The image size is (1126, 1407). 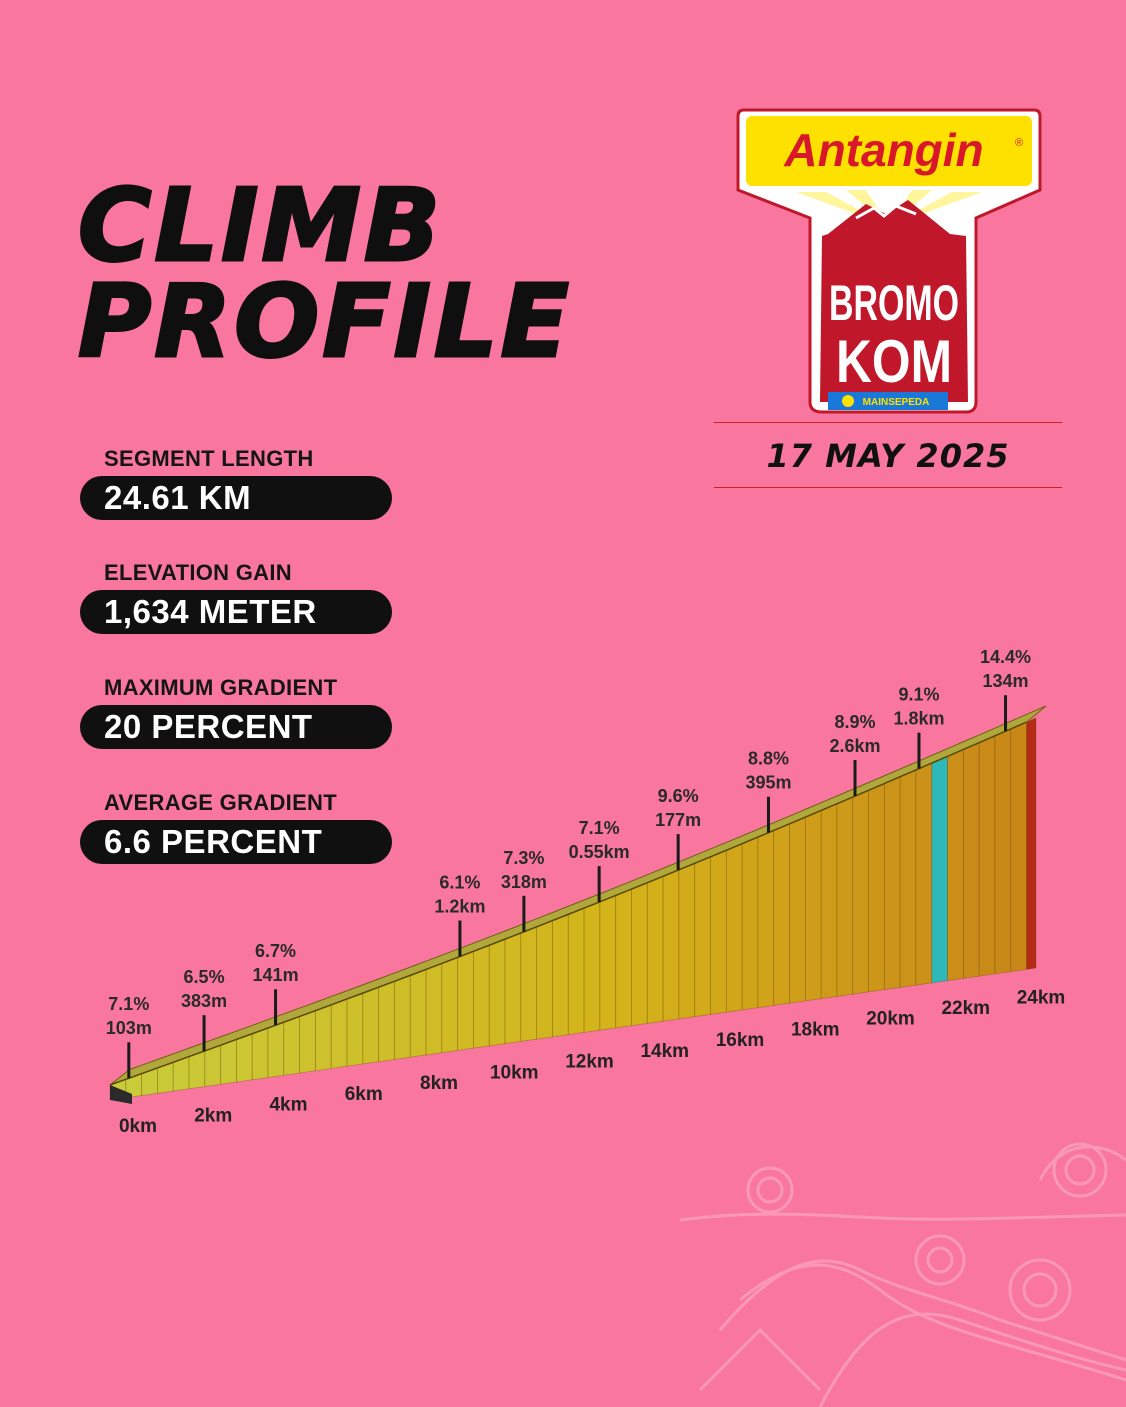 I want to click on annotation-gradient: 8.8%, so click(x=768, y=759).